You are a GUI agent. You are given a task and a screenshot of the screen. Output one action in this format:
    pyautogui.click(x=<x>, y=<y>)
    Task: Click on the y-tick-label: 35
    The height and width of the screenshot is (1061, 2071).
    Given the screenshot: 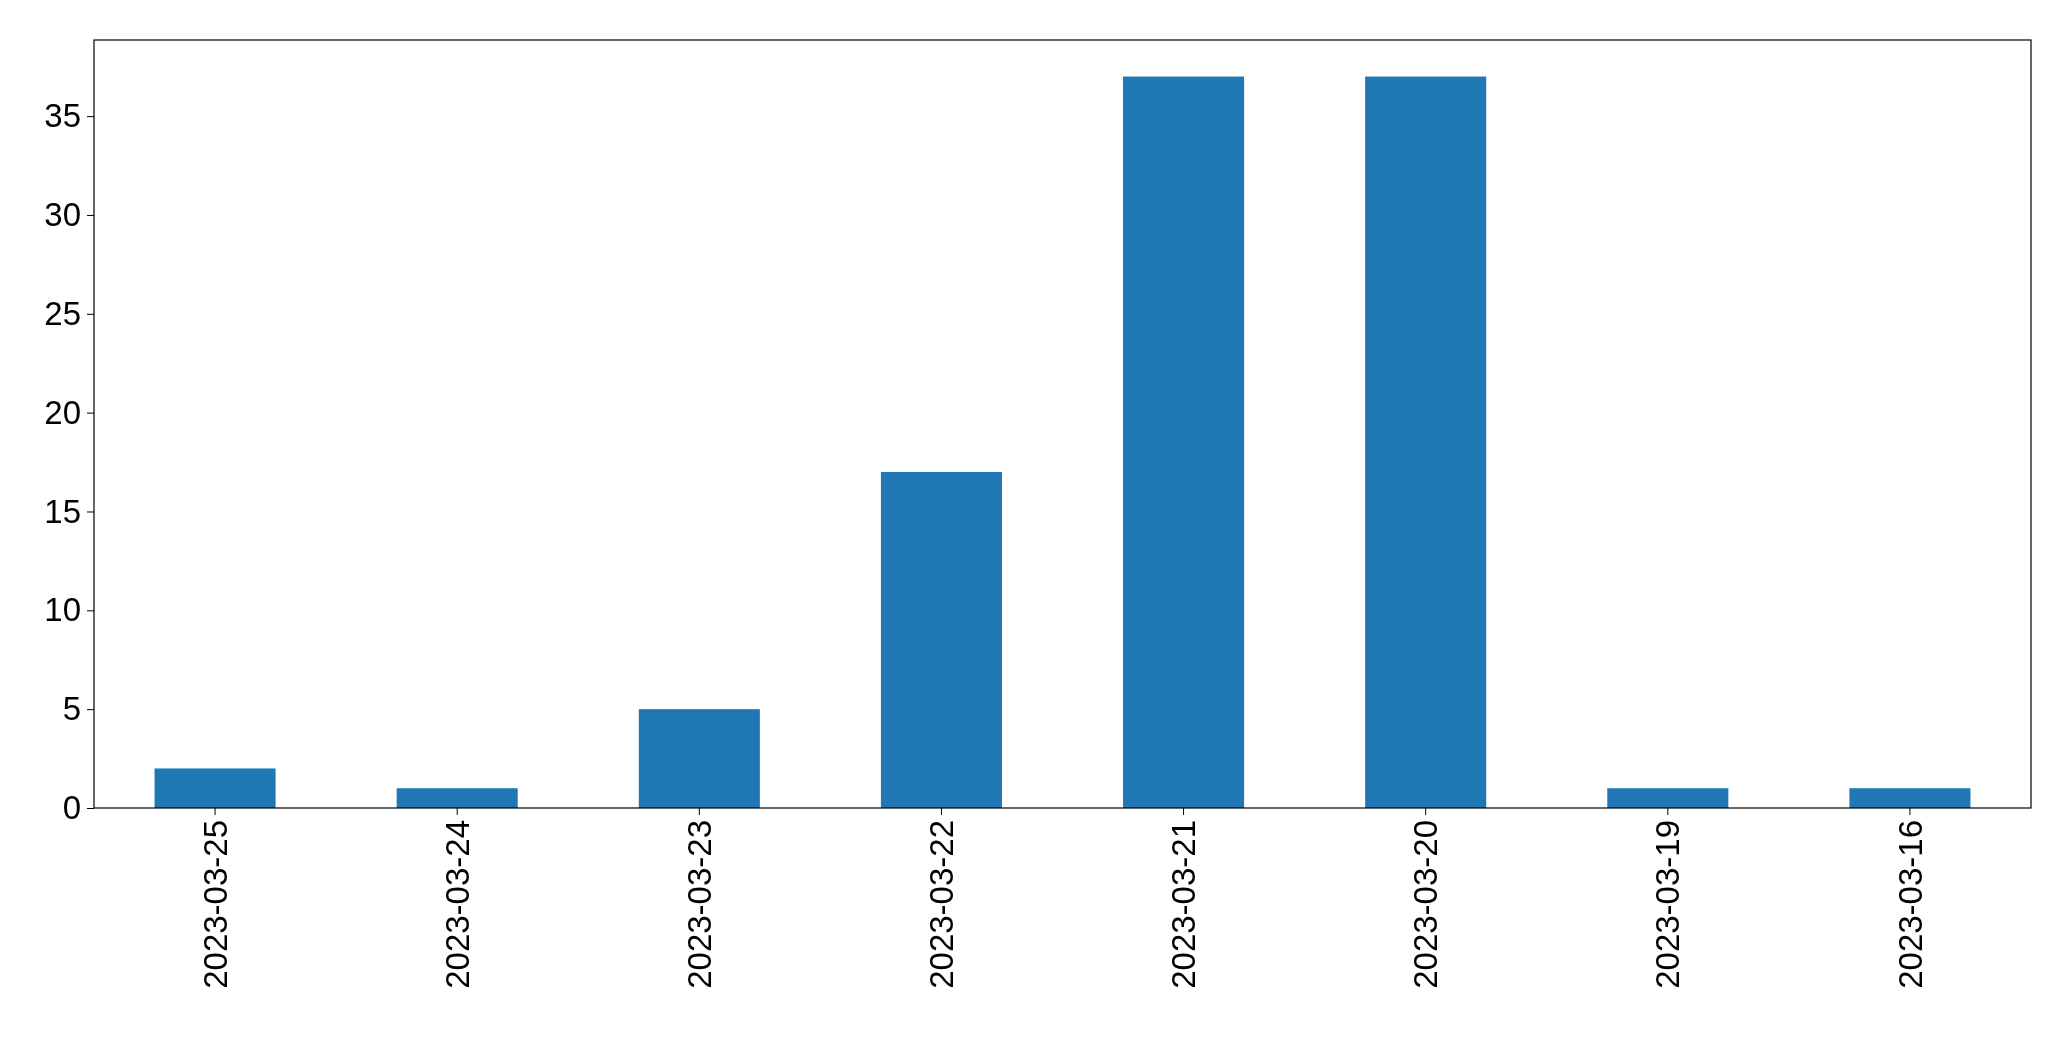 What is the action you would take?
    pyautogui.click(x=62, y=116)
    